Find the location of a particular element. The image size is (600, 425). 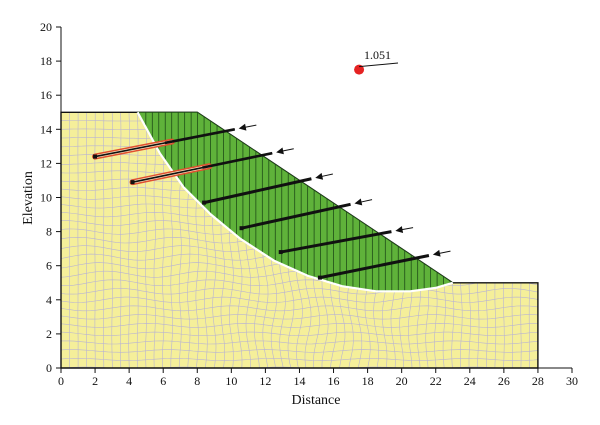

y-tick-label: 6 is located at coordinates (49, 266).